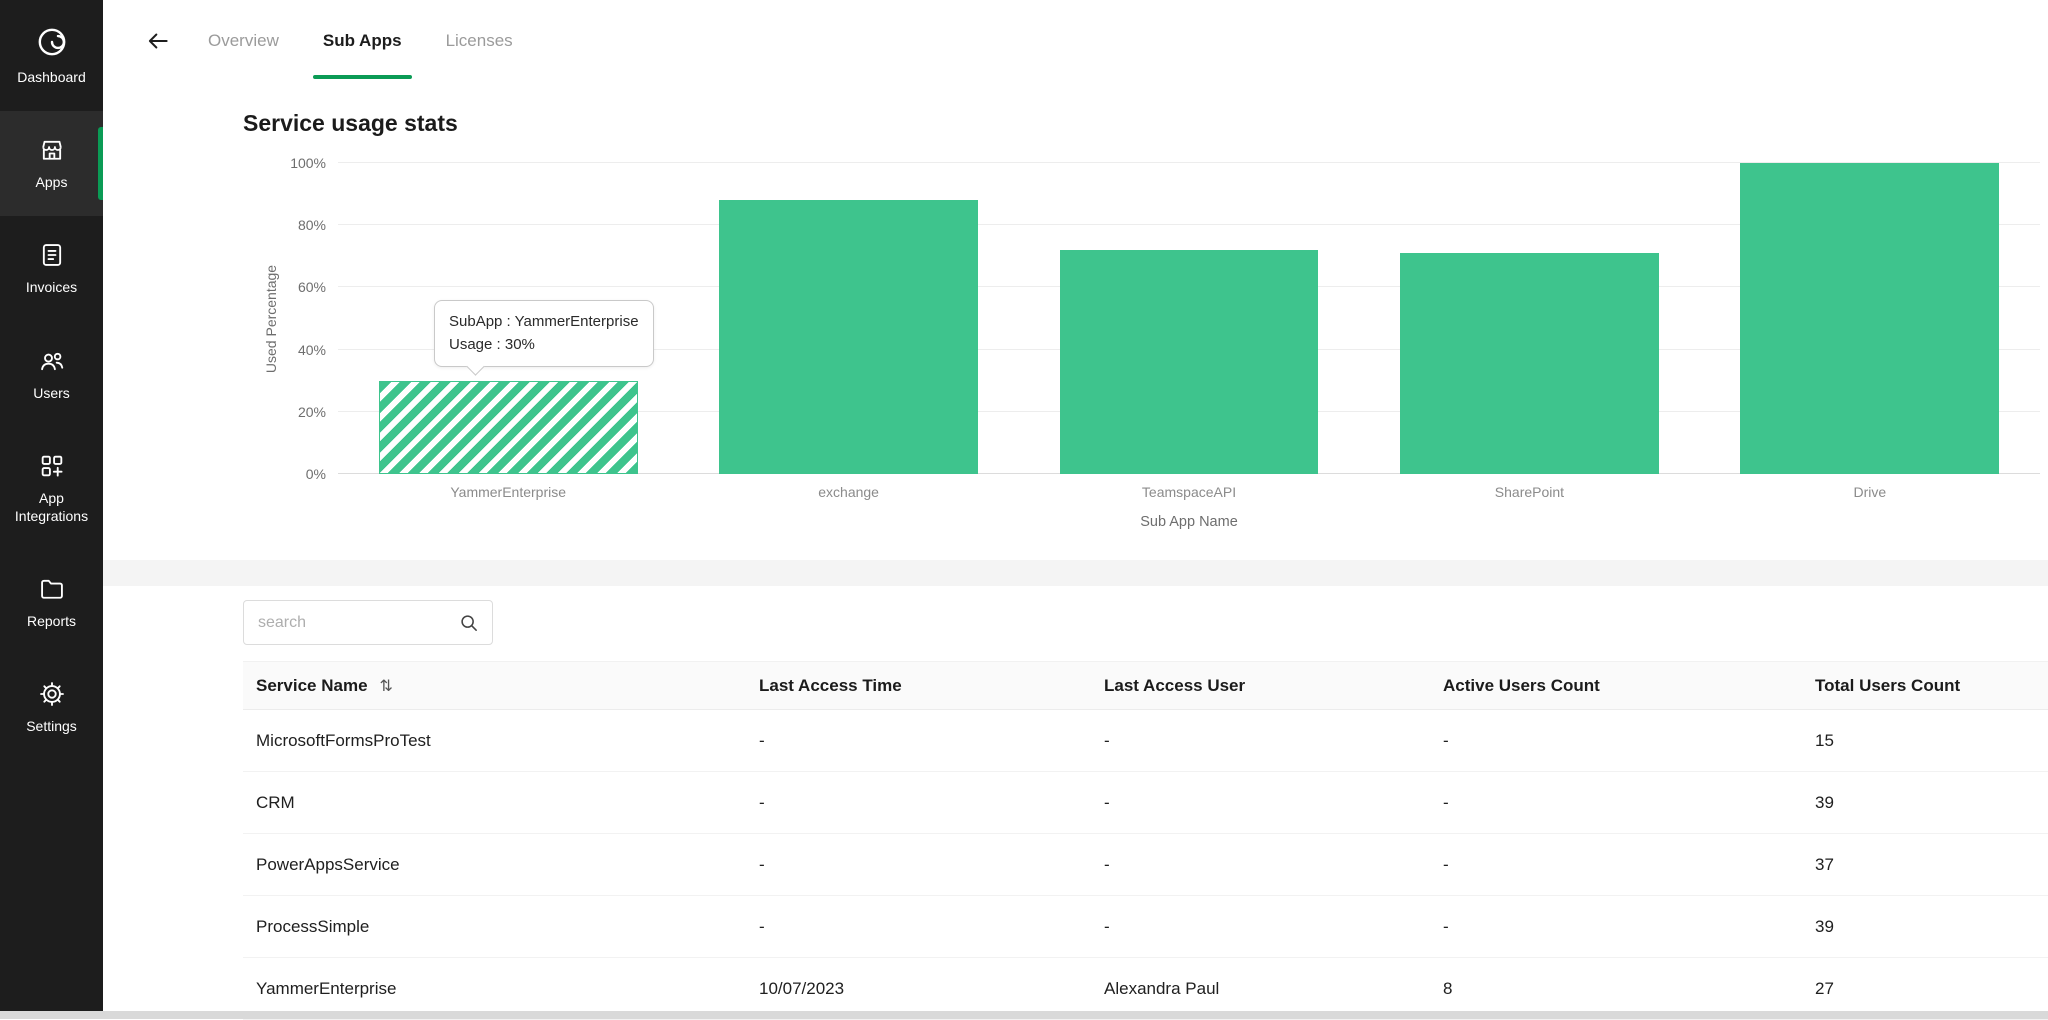 The width and height of the screenshot is (2048, 1020). What do you see at coordinates (469, 623) in the screenshot?
I see `search-icon` at bounding box center [469, 623].